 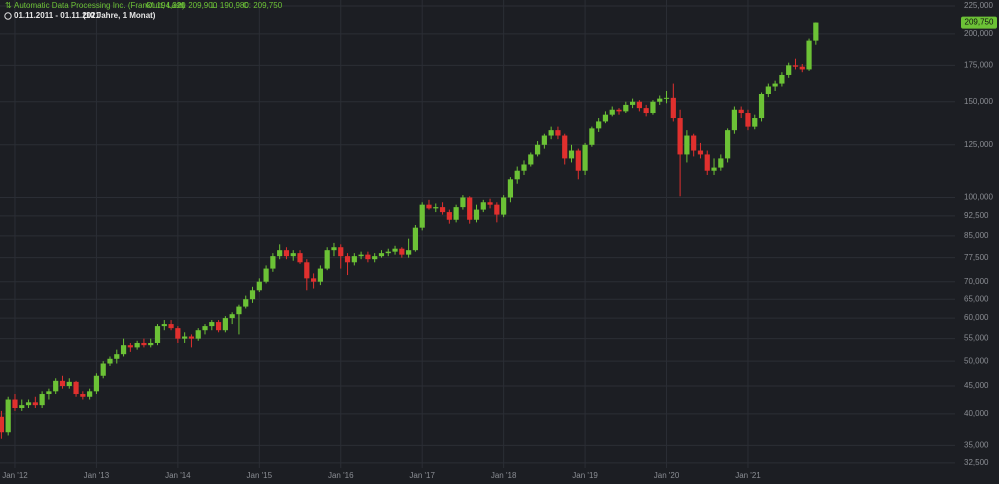 What do you see at coordinates (341, 475) in the screenshot?
I see `x-tick-label: Jan '16` at bounding box center [341, 475].